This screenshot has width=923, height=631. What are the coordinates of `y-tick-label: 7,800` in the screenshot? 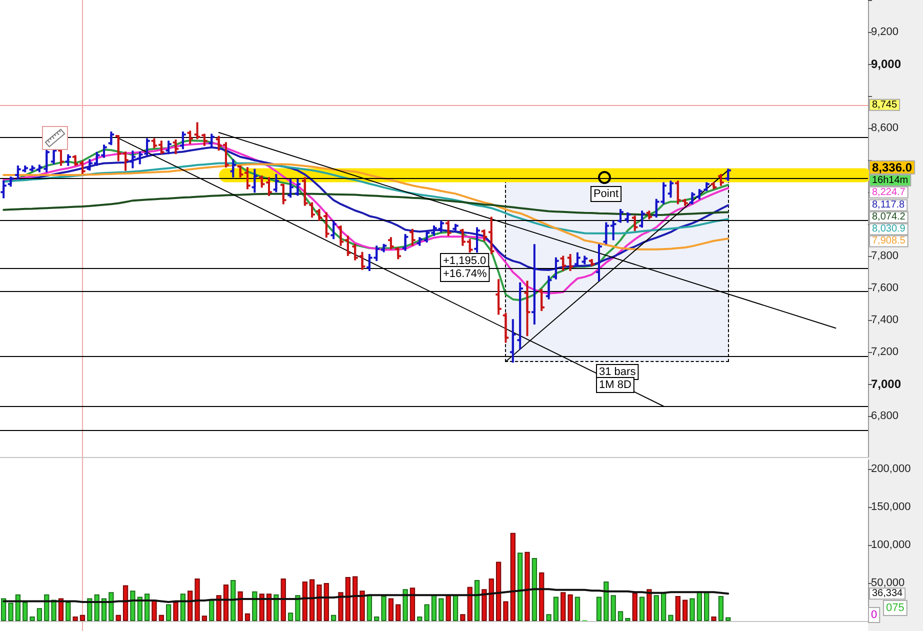 It's located at (885, 256).